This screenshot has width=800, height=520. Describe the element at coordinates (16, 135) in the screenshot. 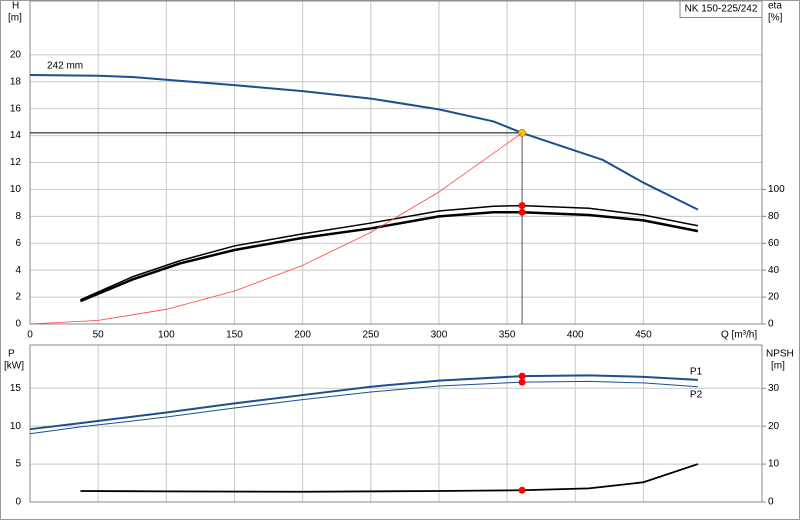

I see `y-tick-label: 14` at that location.